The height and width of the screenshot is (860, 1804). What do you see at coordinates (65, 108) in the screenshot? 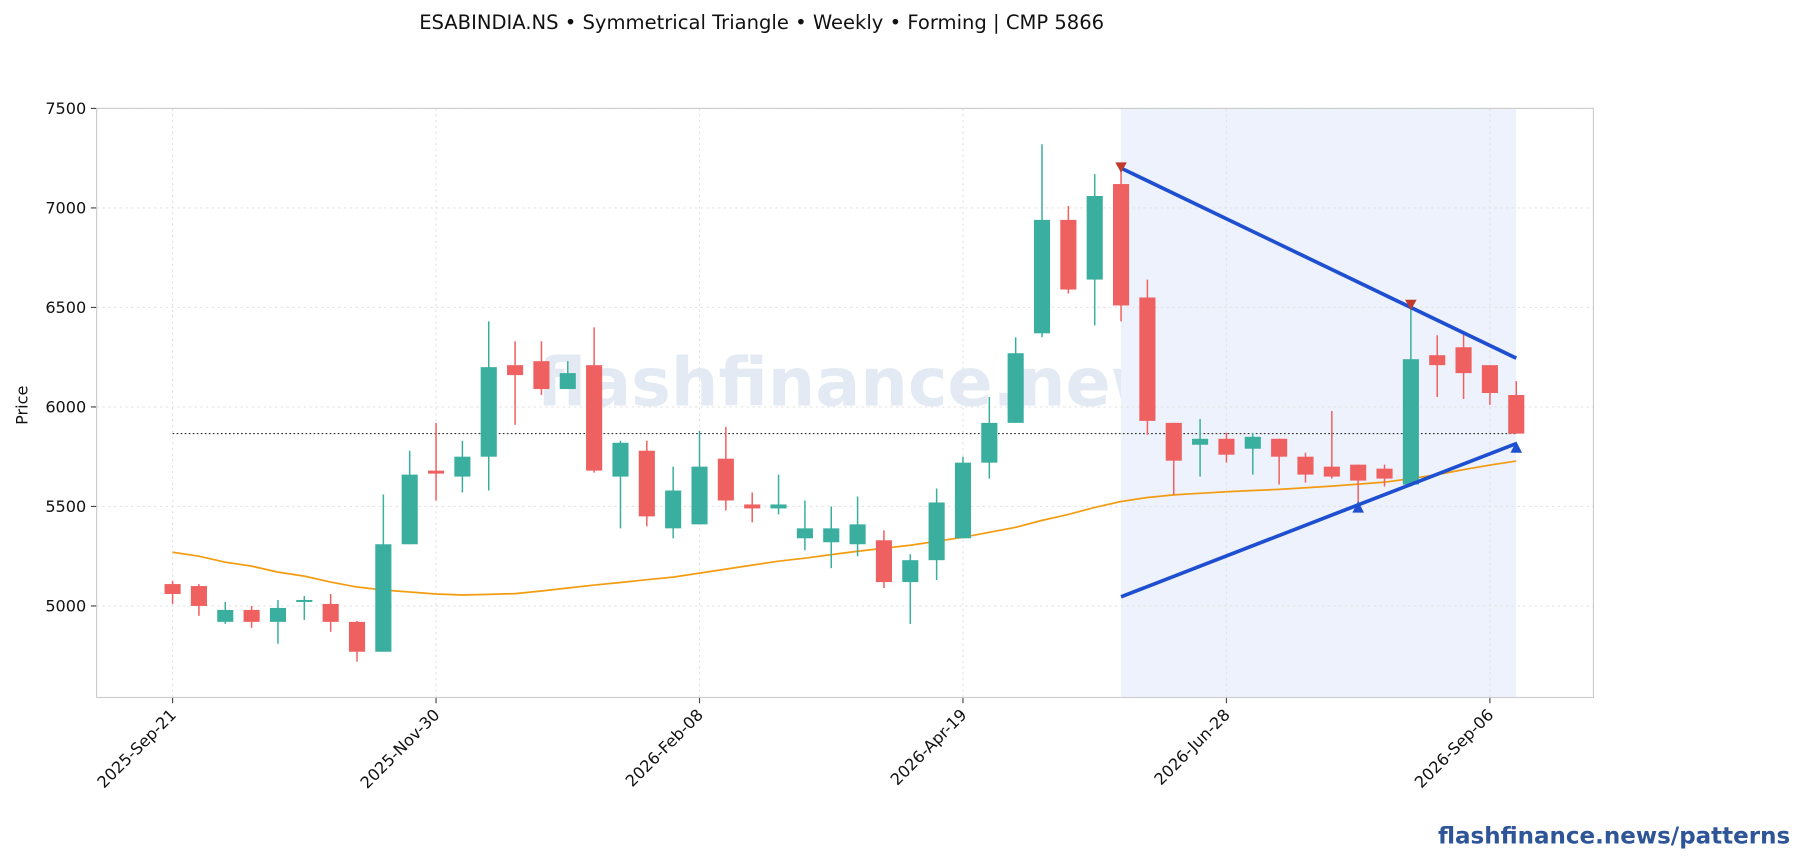
I see `y-tick-label: 7500` at bounding box center [65, 108].